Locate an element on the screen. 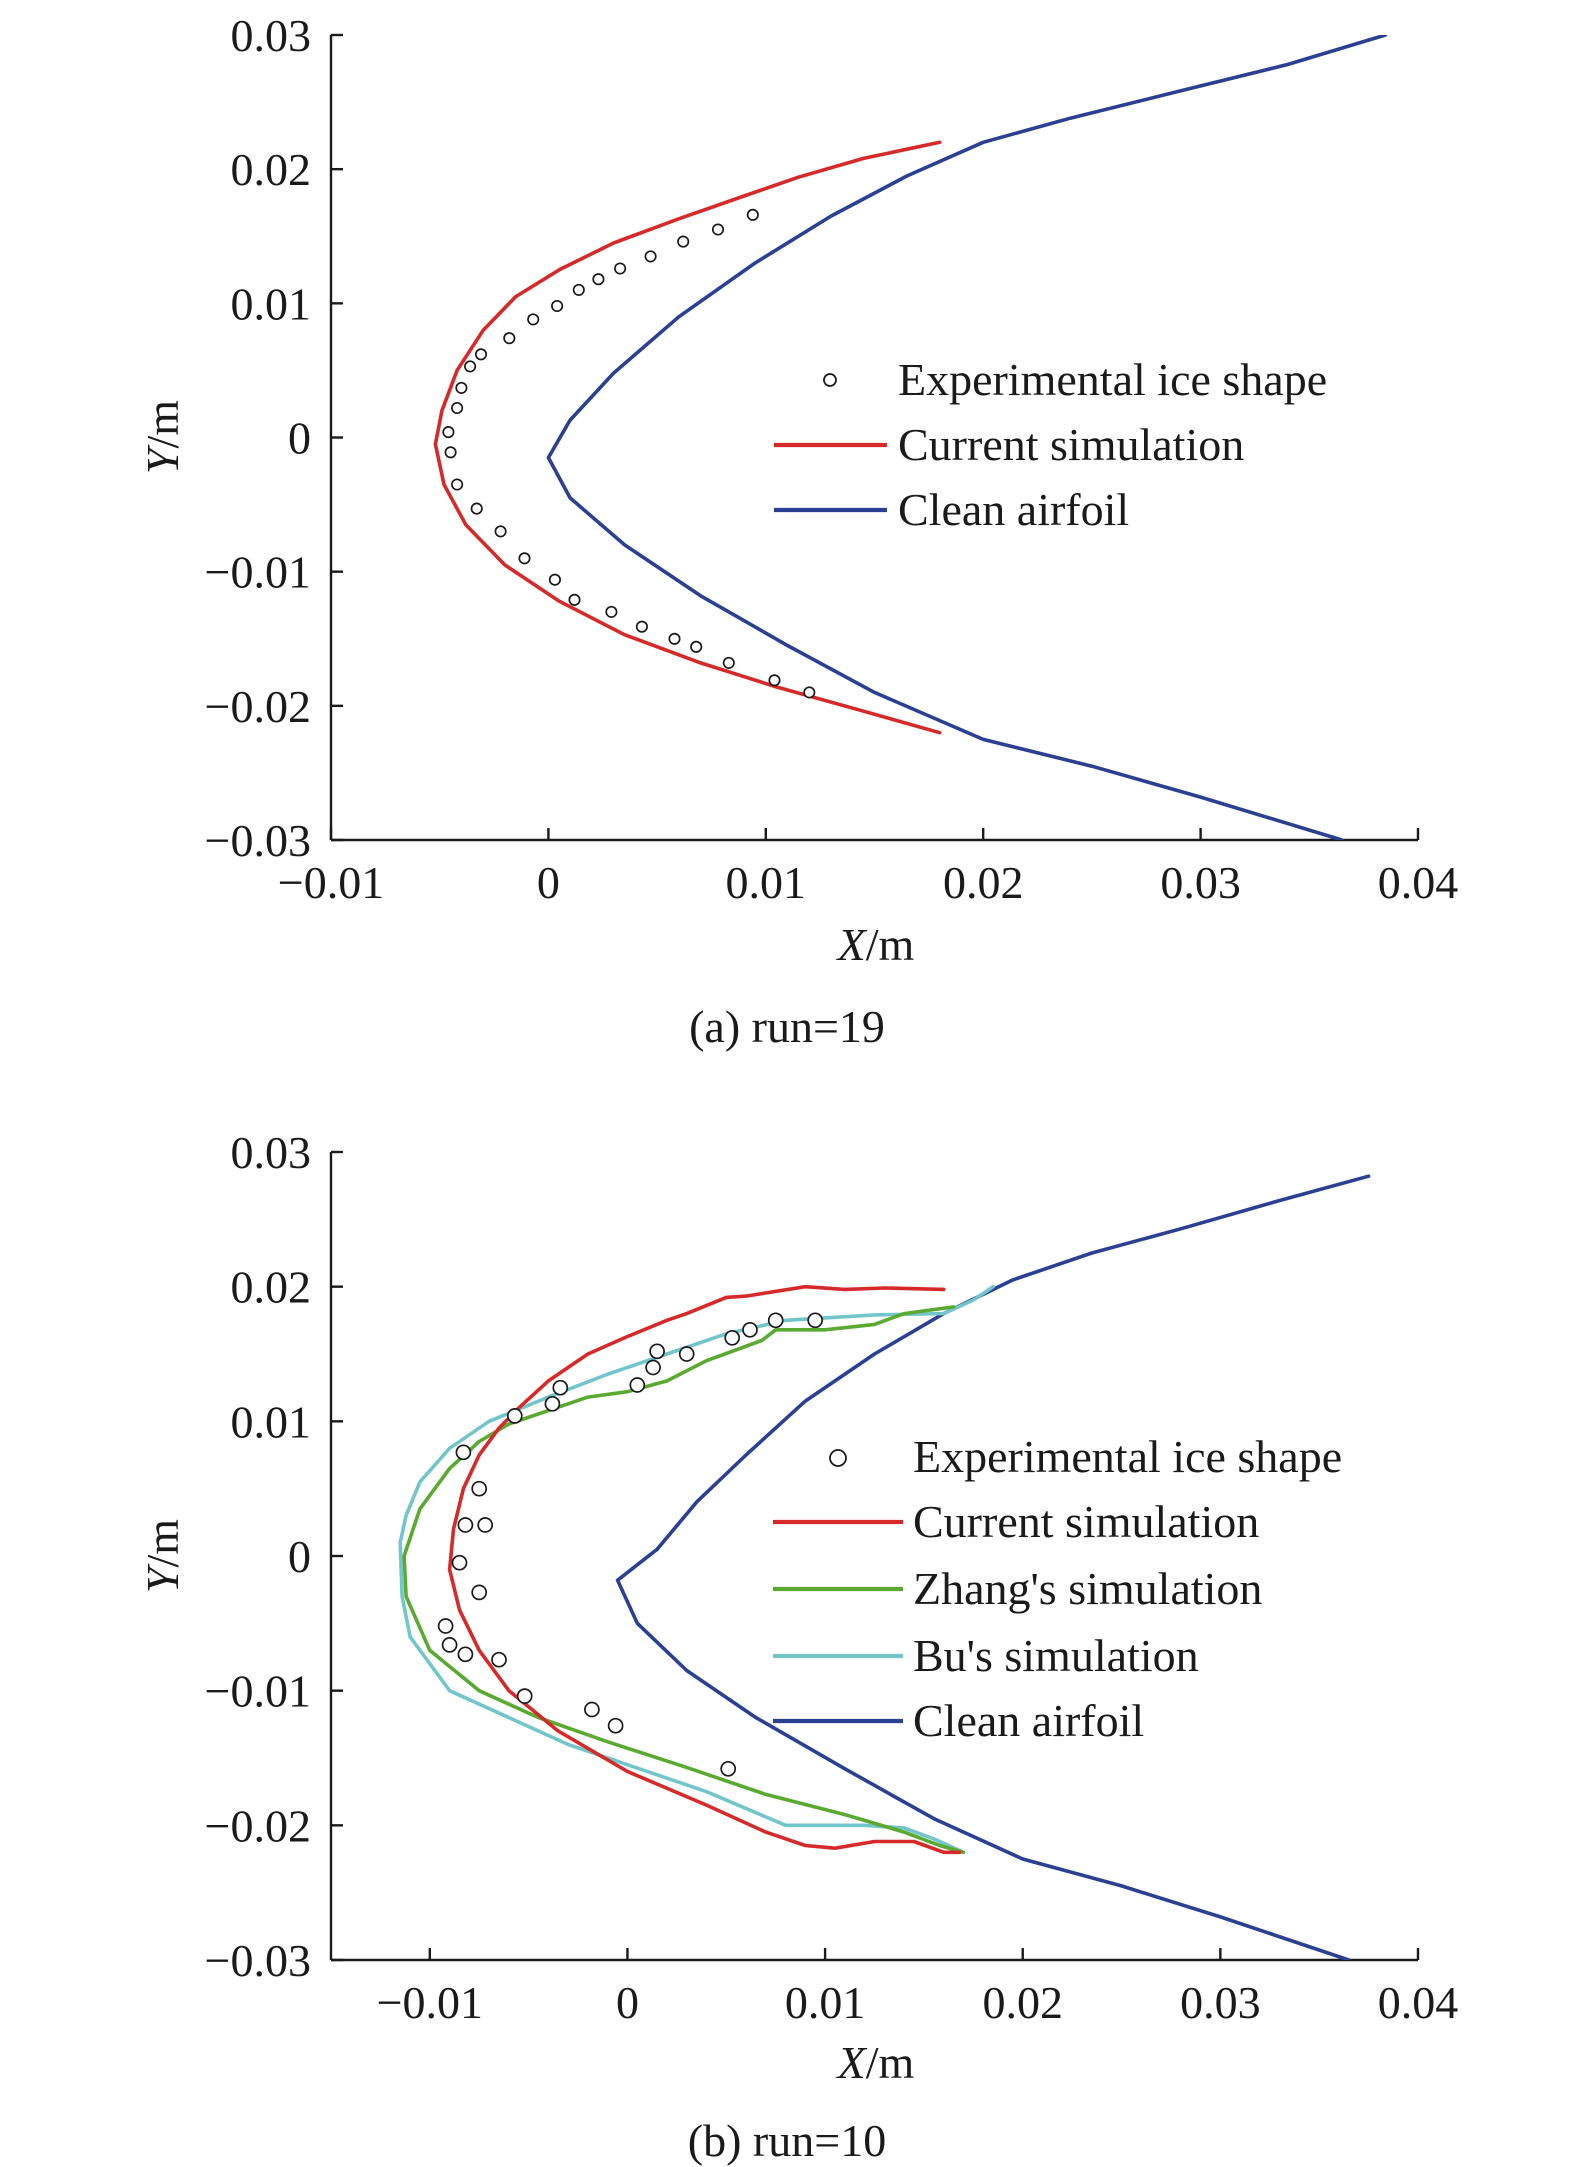  panel-b-series-bu-s-simulation is located at coordinates (696, 1569).